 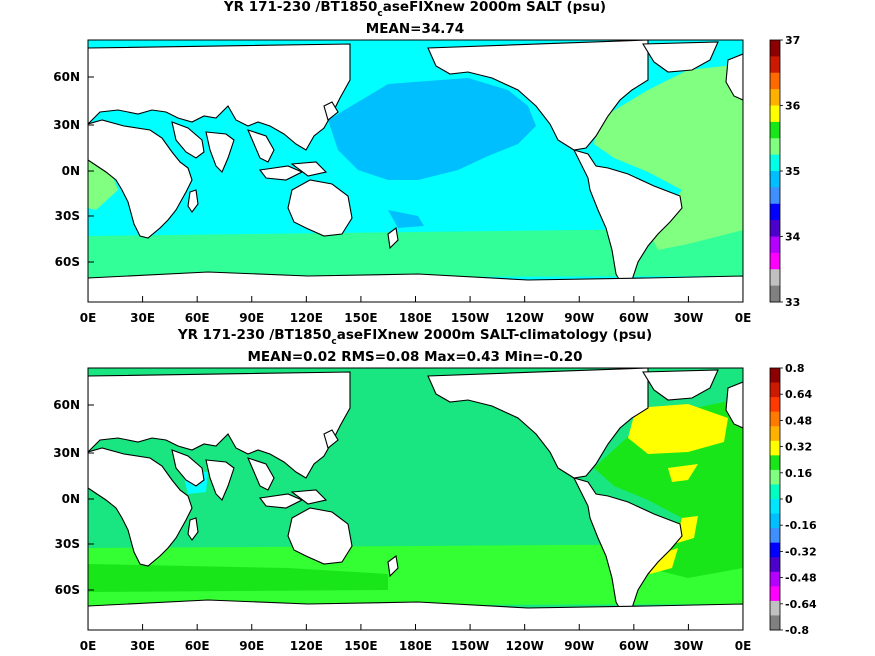 I want to click on colorbar-label: -0.64, so click(x=801, y=604).